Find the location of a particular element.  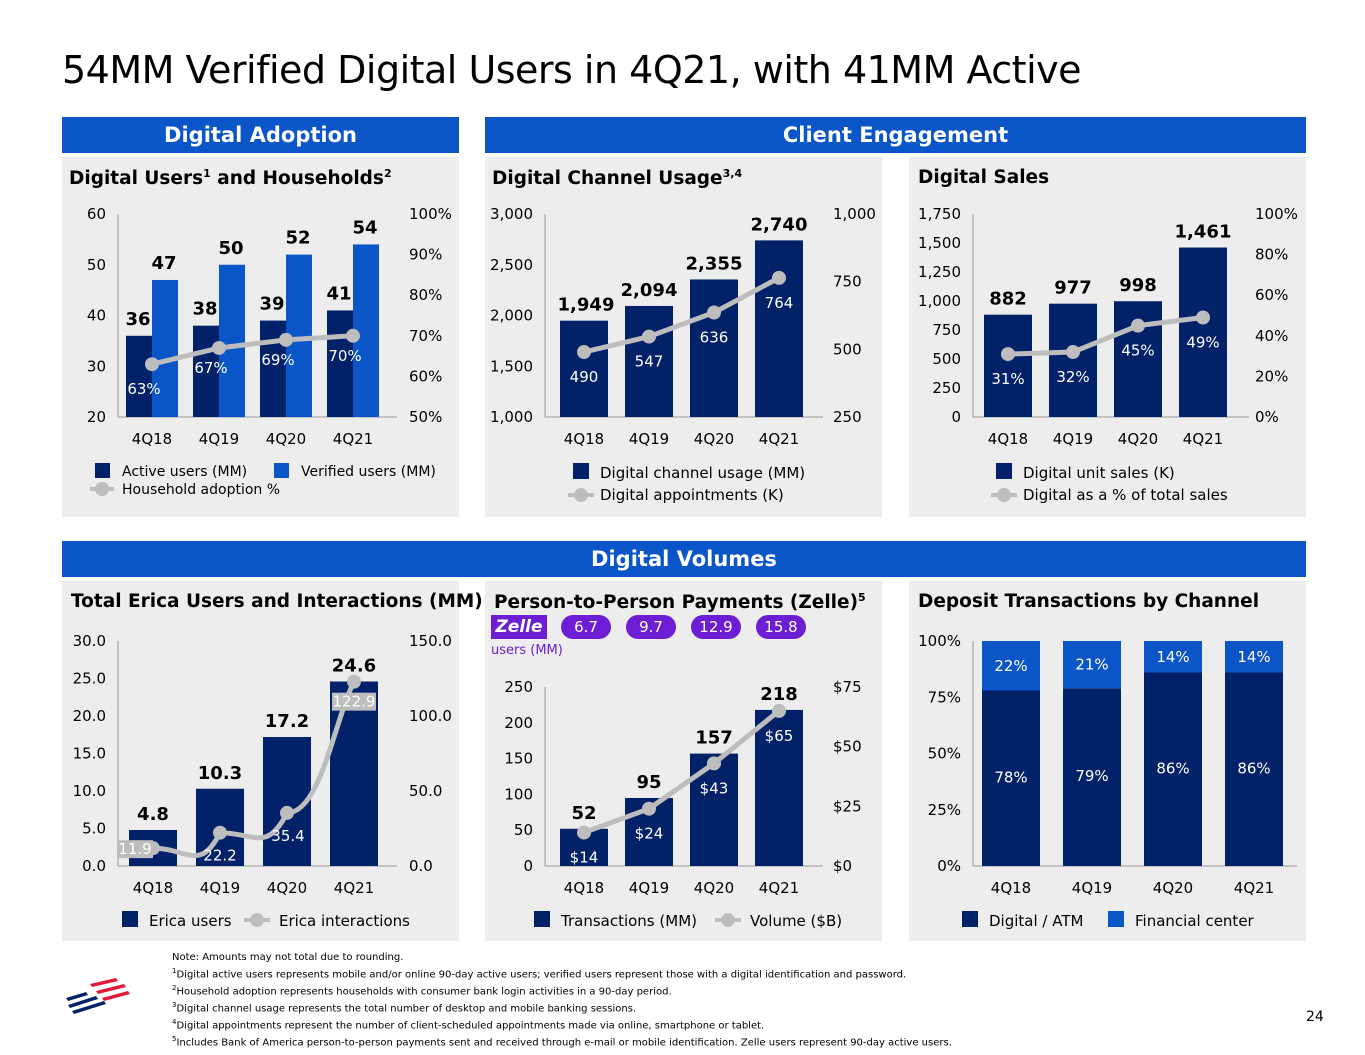

panel-title: Digital Channel Usage3,4 is located at coordinates (617, 178).